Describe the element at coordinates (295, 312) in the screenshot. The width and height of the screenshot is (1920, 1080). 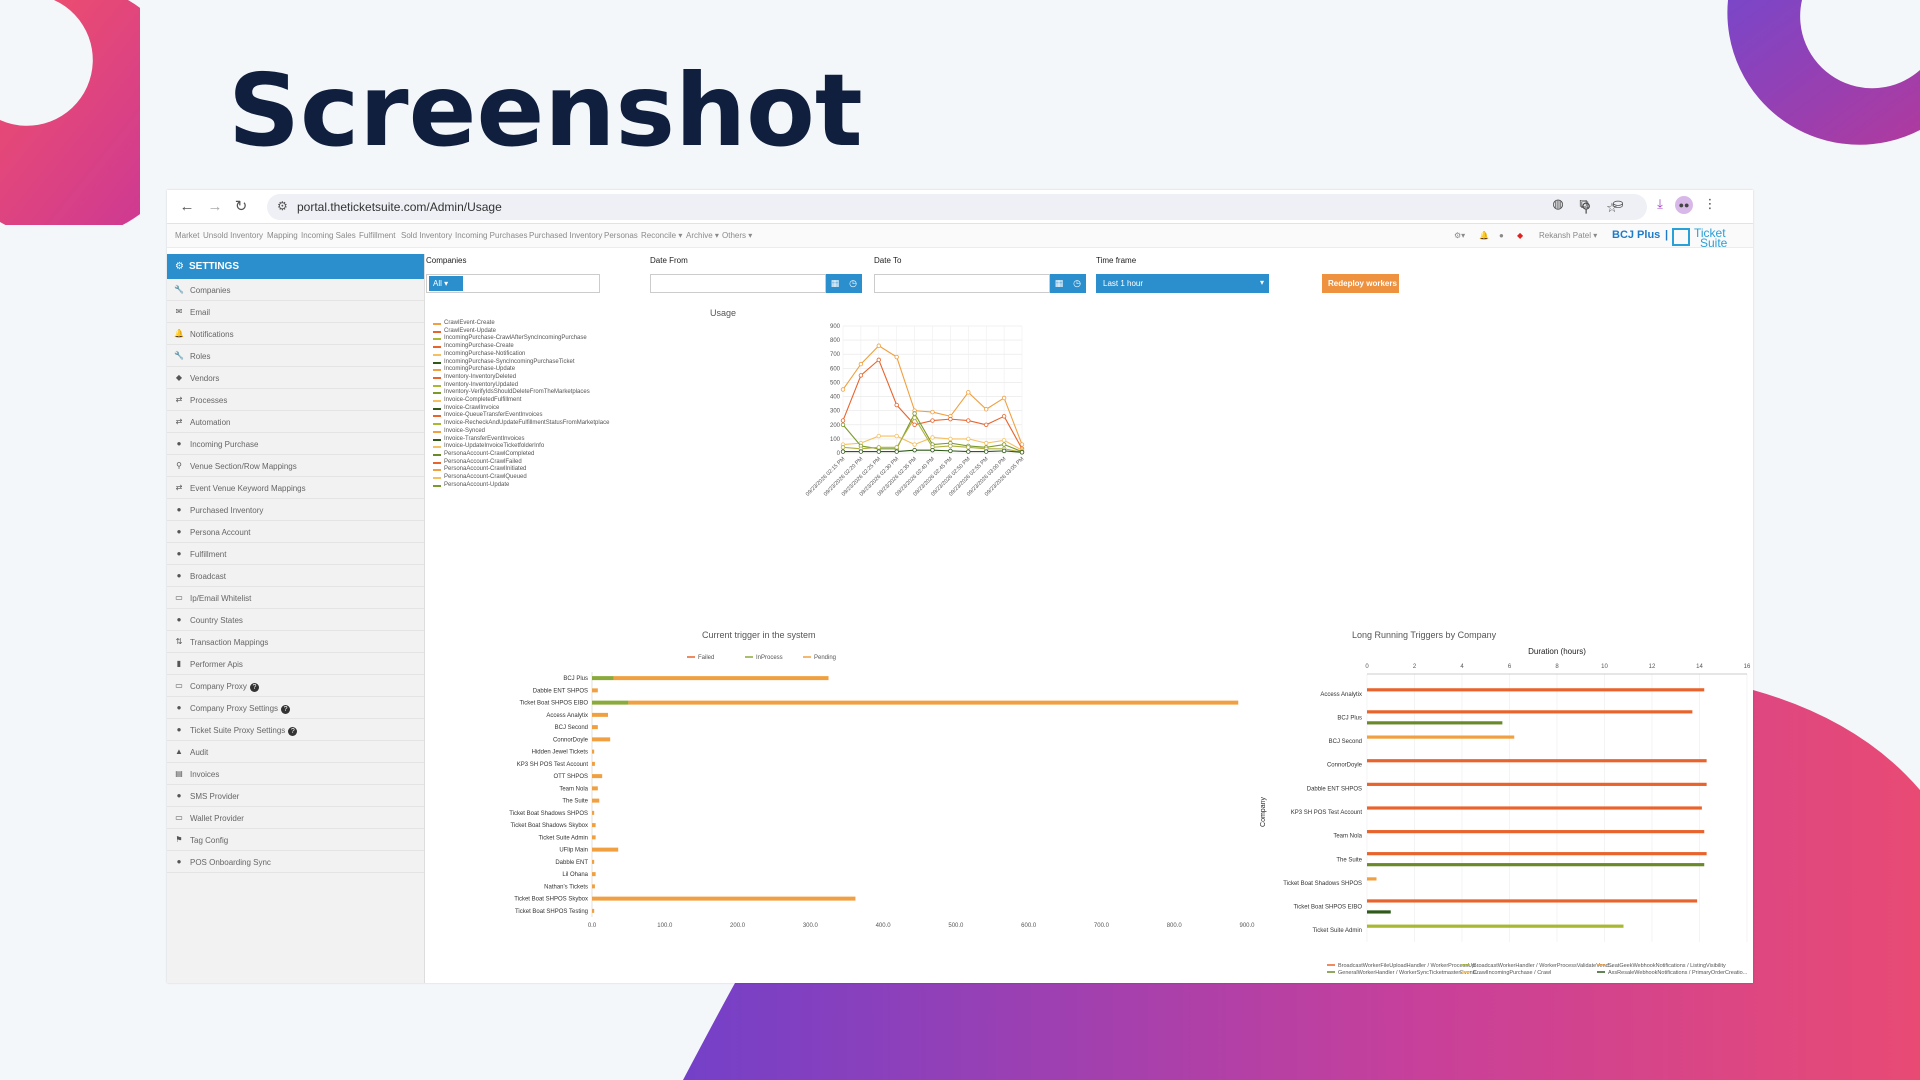
I see `sidebar-item-email: ✉ Email` at that location.